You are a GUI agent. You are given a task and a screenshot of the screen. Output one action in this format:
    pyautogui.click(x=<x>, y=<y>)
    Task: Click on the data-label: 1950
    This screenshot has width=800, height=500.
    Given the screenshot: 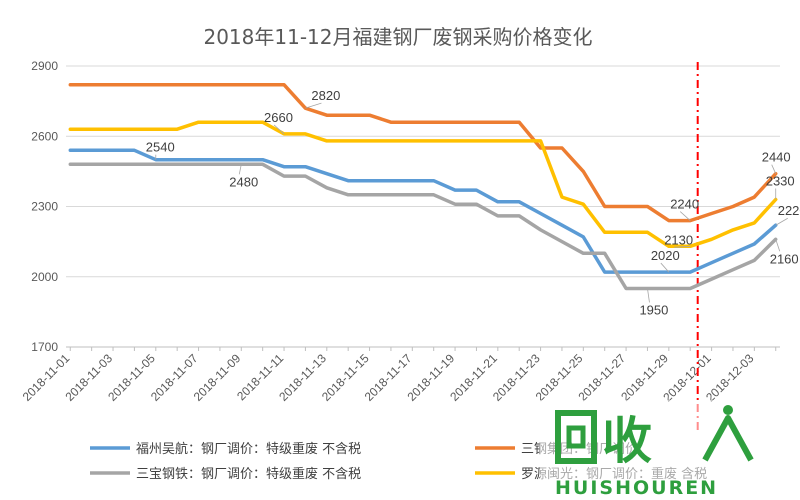 What is the action you would take?
    pyautogui.click(x=653, y=309)
    